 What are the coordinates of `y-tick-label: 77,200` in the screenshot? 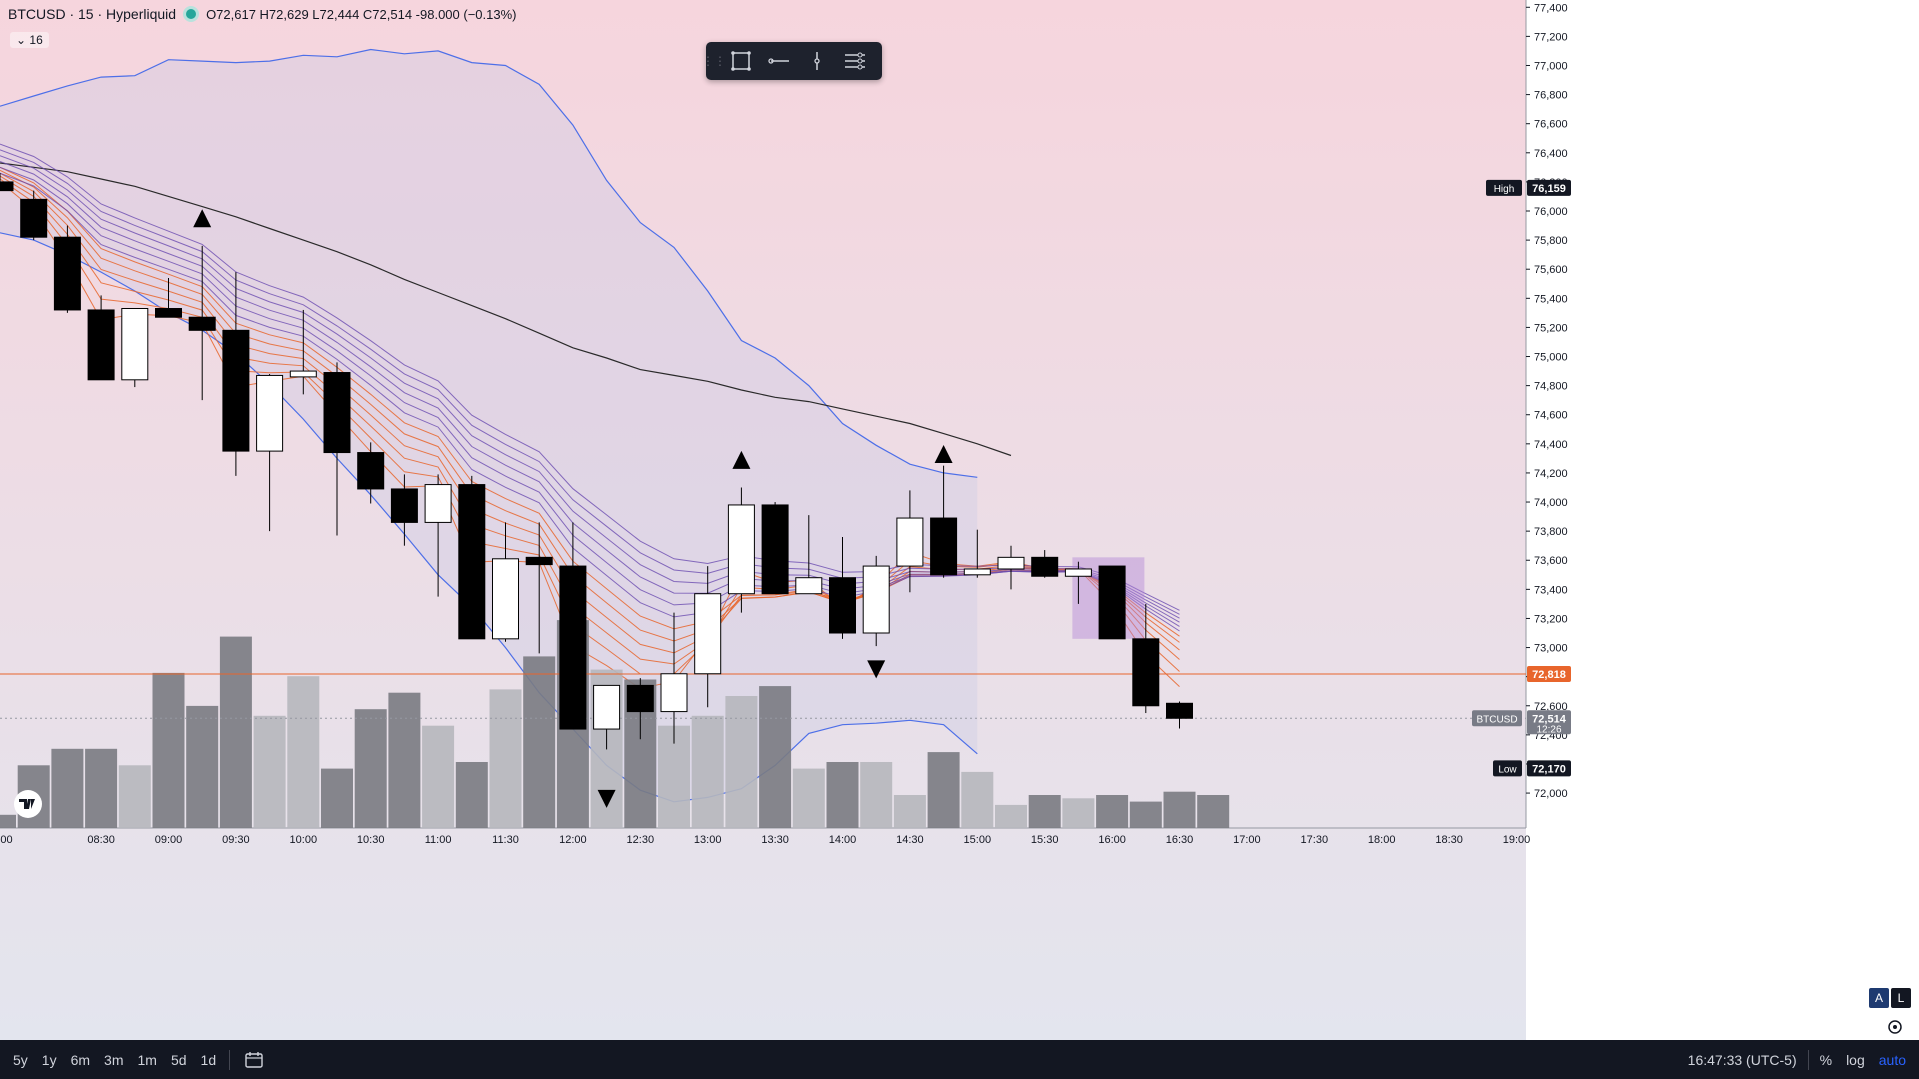 It's located at (1551, 37).